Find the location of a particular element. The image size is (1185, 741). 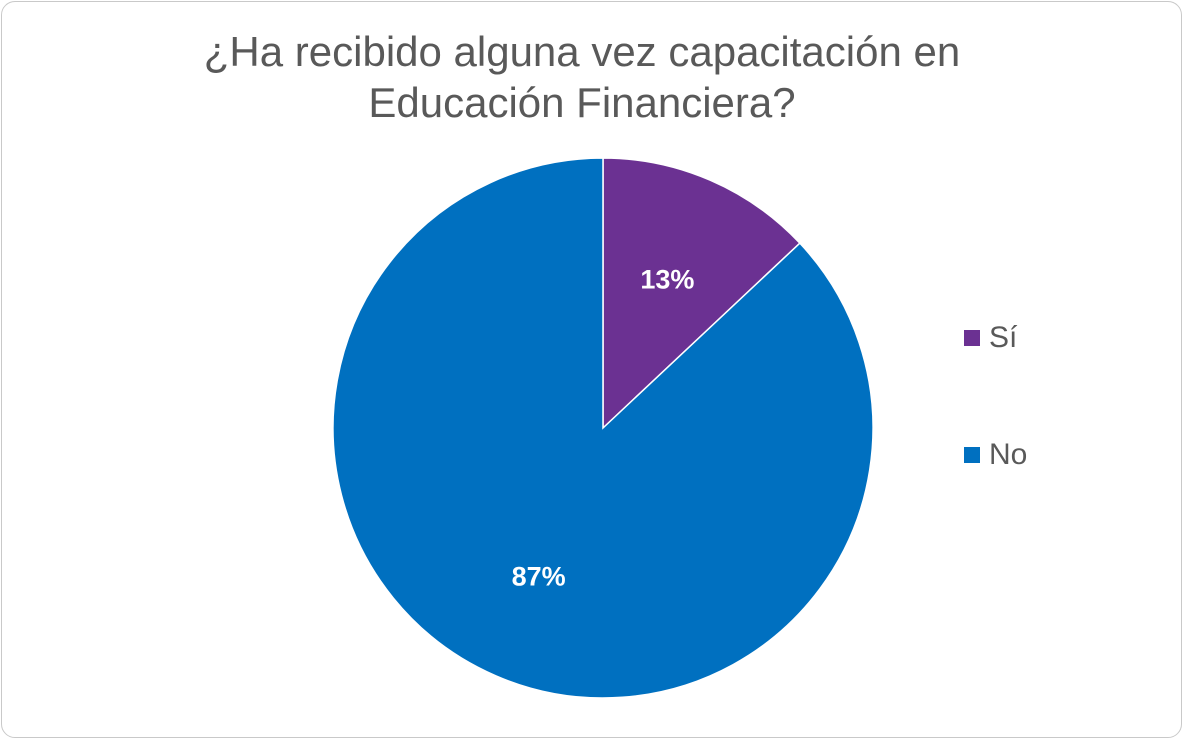

chart-title-line-1: ¿Ha recibido alguna vez capacitación en is located at coordinates (582, 51).